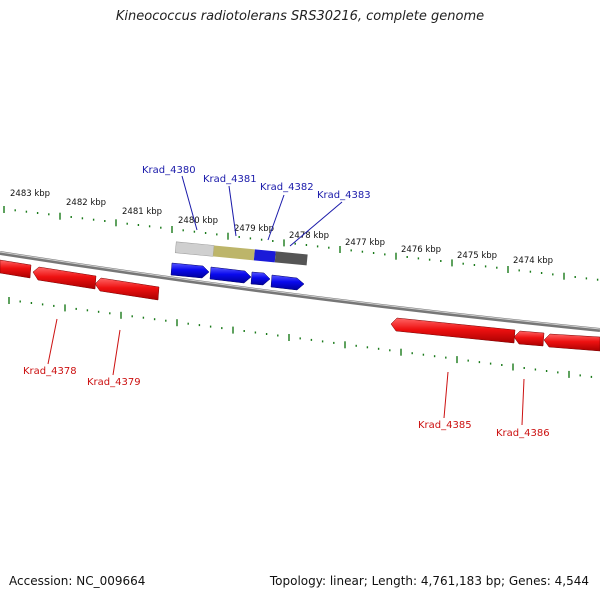 The width and height of the screenshot is (600, 600). Describe the element at coordinates (309, 236) in the screenshot. I see `ruler-label: 2478 kbp` at that location.